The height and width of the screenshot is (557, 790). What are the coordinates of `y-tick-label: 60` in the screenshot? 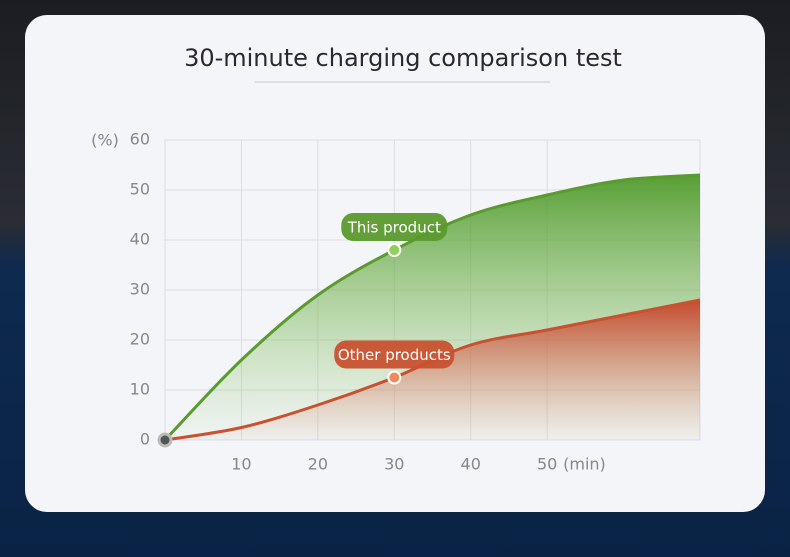 It's located at (140, 139).